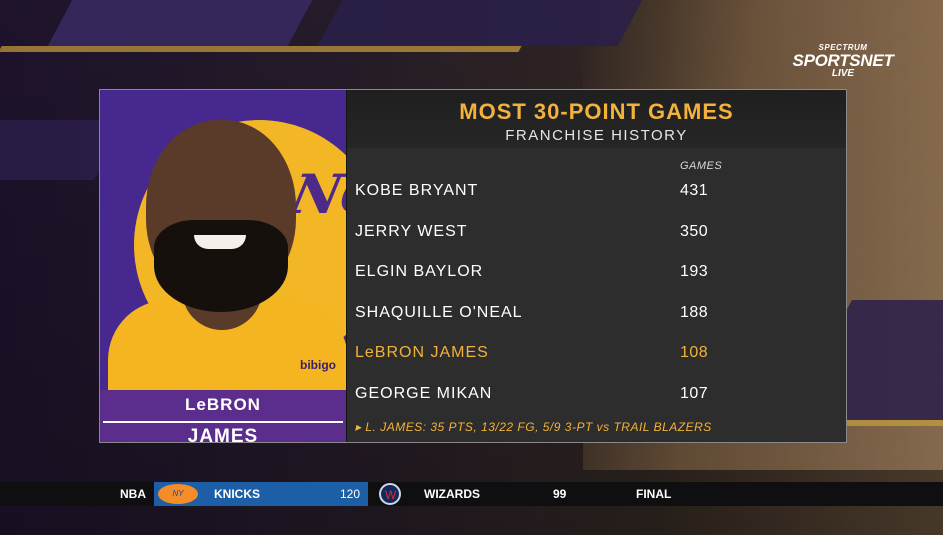 The width and height of the screenshot is (943, 535). I want to click on row-games-value: 350, so click(694, 231).